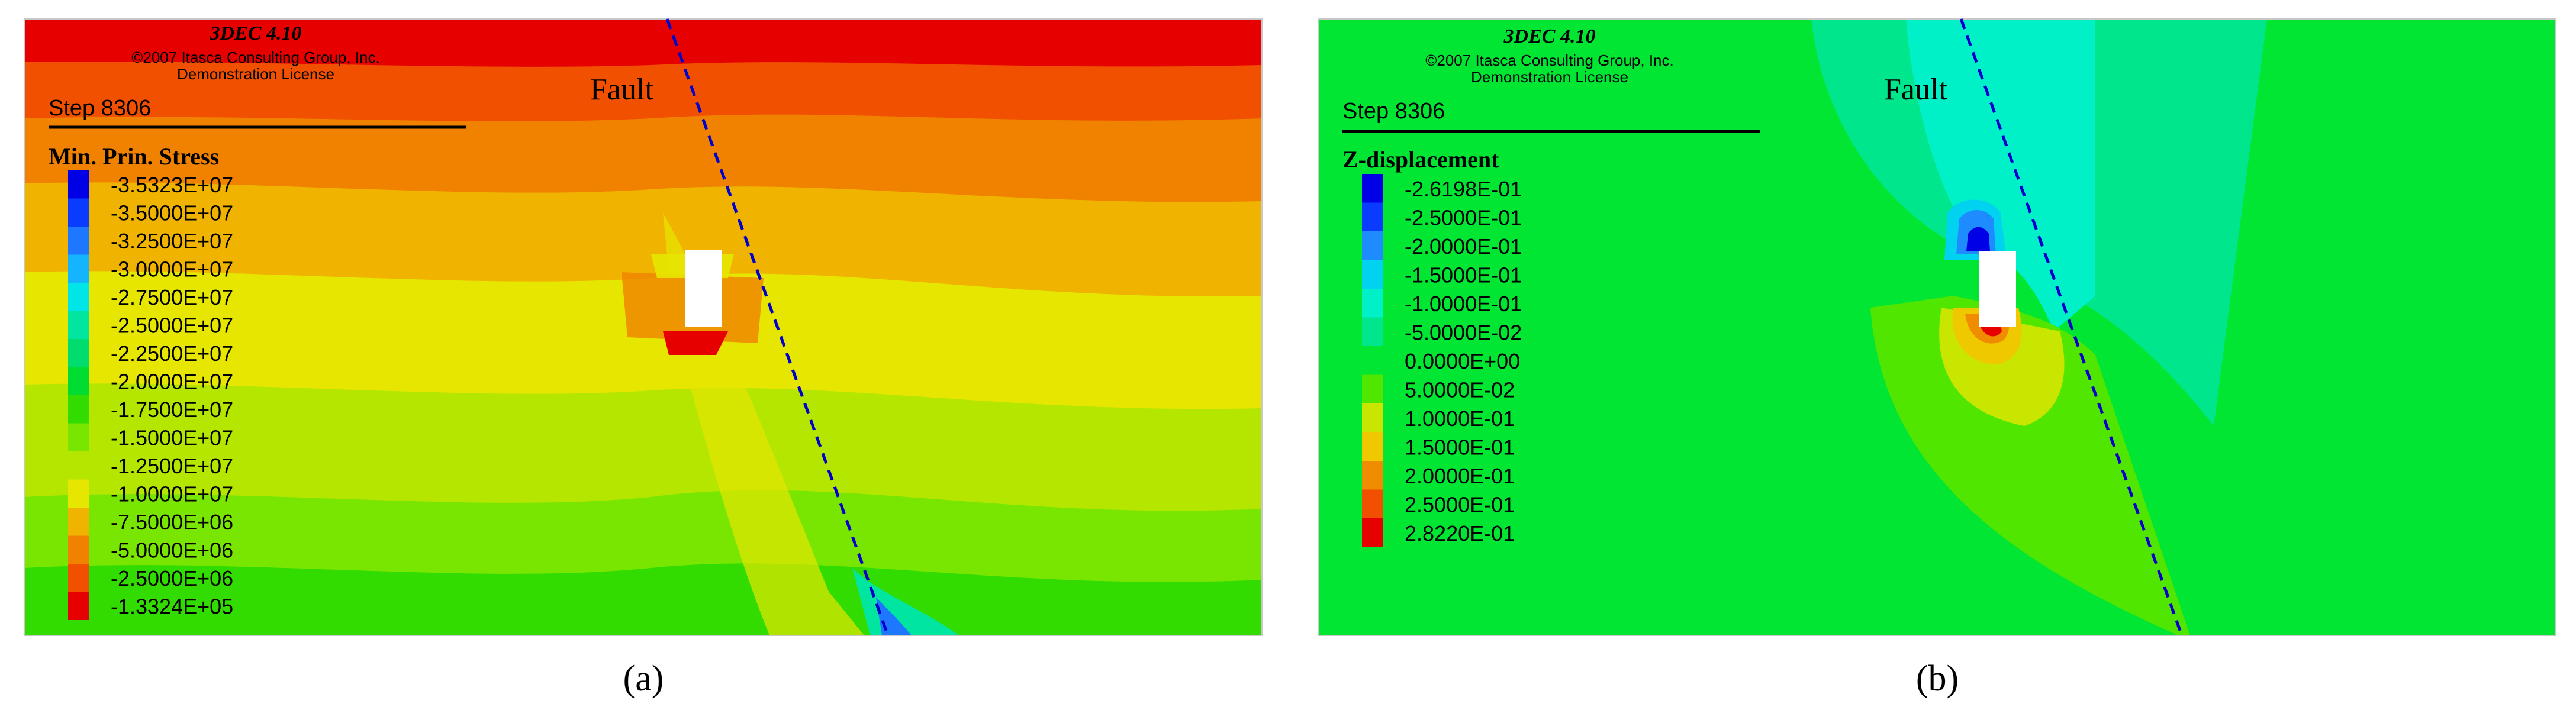 The height and width of the screenshot is (720, 2576). Describe the element at coordinates (1463, 246) in the screenshot. I see `legend-label: -2.0000E-01` at that location.